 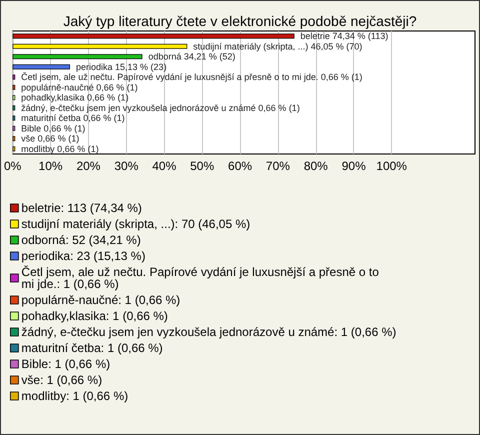 What do you see at coordinates (73, 118) in the screenshot?
I see `data-label: maturitní četba 0,66 % (1)` at bounding box center [73, 118].